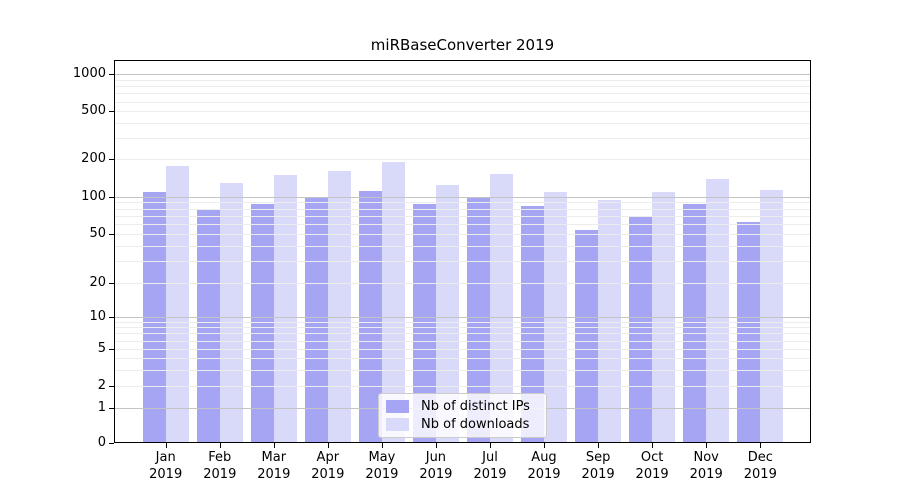 This screenshot has width=900, height=500. I want to click on x-tick-month: Jul, so click(490, 457).